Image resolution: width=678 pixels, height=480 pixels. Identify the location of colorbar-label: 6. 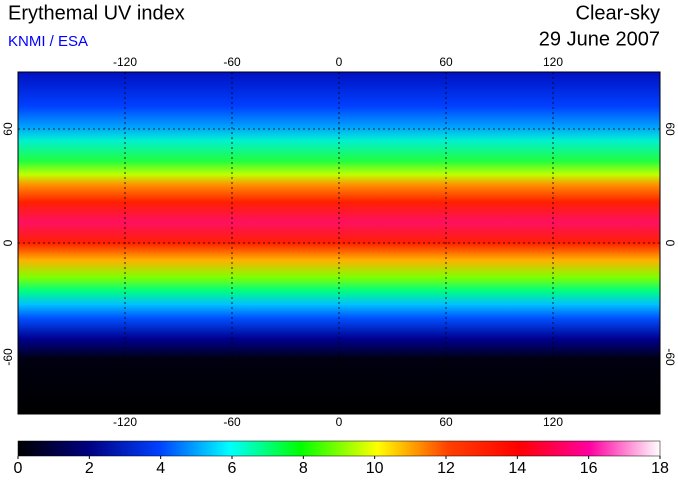
(232, 468).